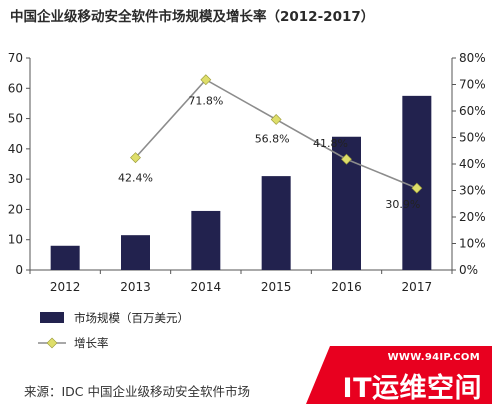  What do you see at coordinates (276, 119) in the screenshot?
I see `growth-point-2015` at bounding box center [276, 119].